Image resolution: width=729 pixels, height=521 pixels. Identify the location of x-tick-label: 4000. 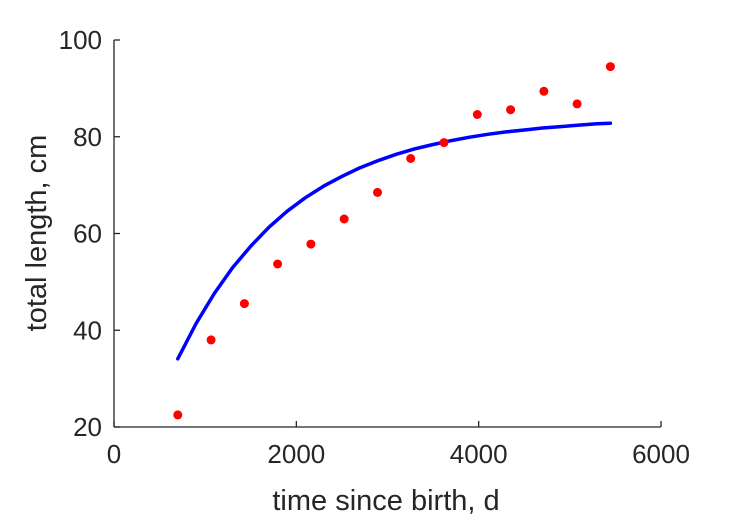
(479, 454).